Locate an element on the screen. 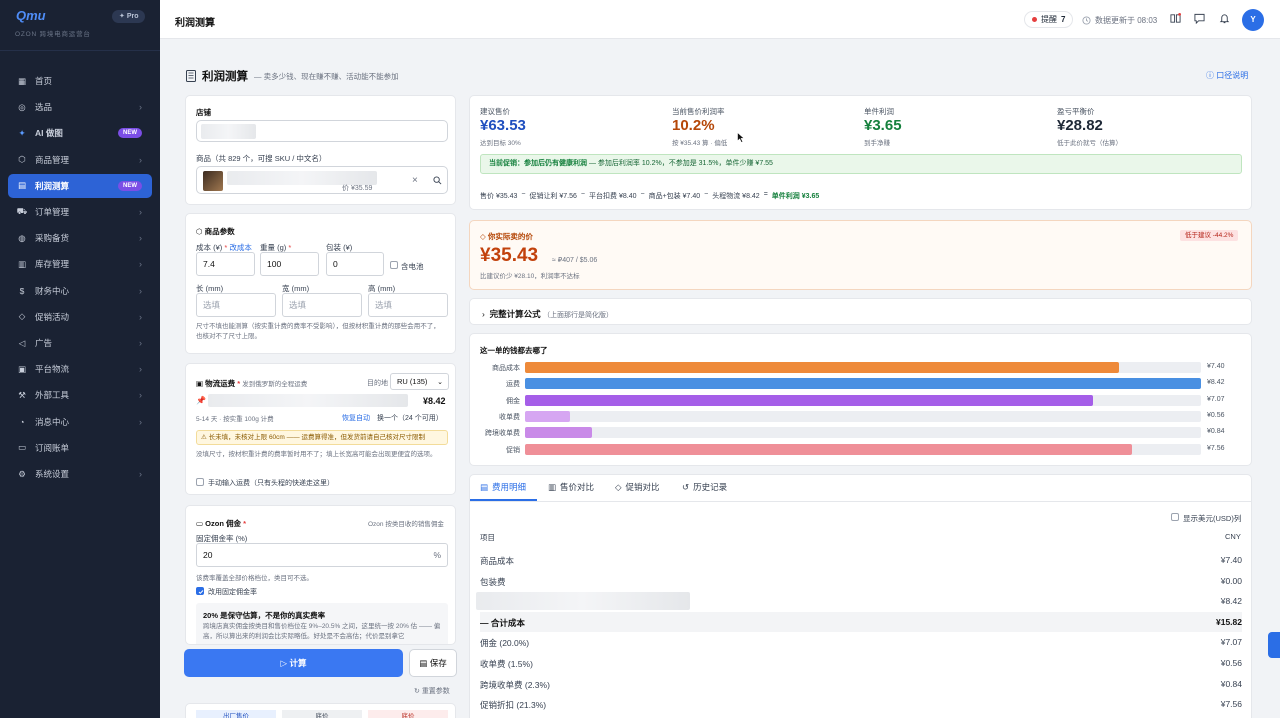 The height and width of the screenshot is (718, 1280). shipping-title: ▣ 物流运费 * 发到俄罗斯的全程运费 is located at coordinates (252, 383).